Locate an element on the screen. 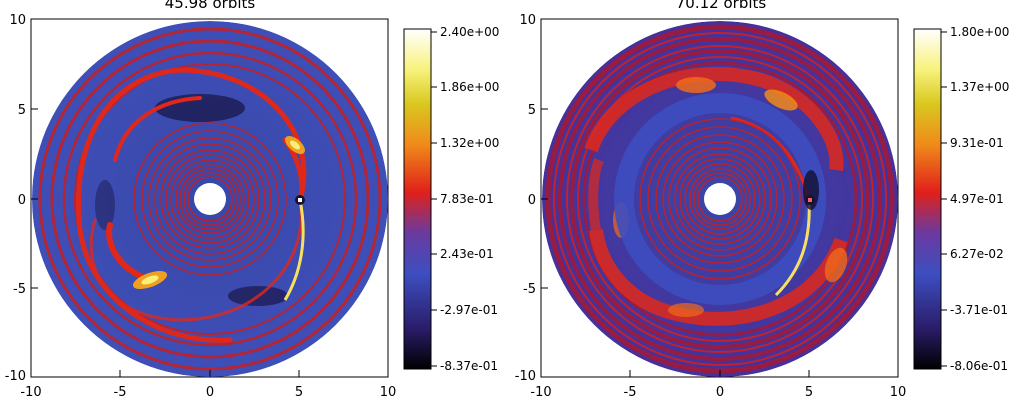  colorbar-tick-label: 2.43e-01 is located at coordinates (467, 254).